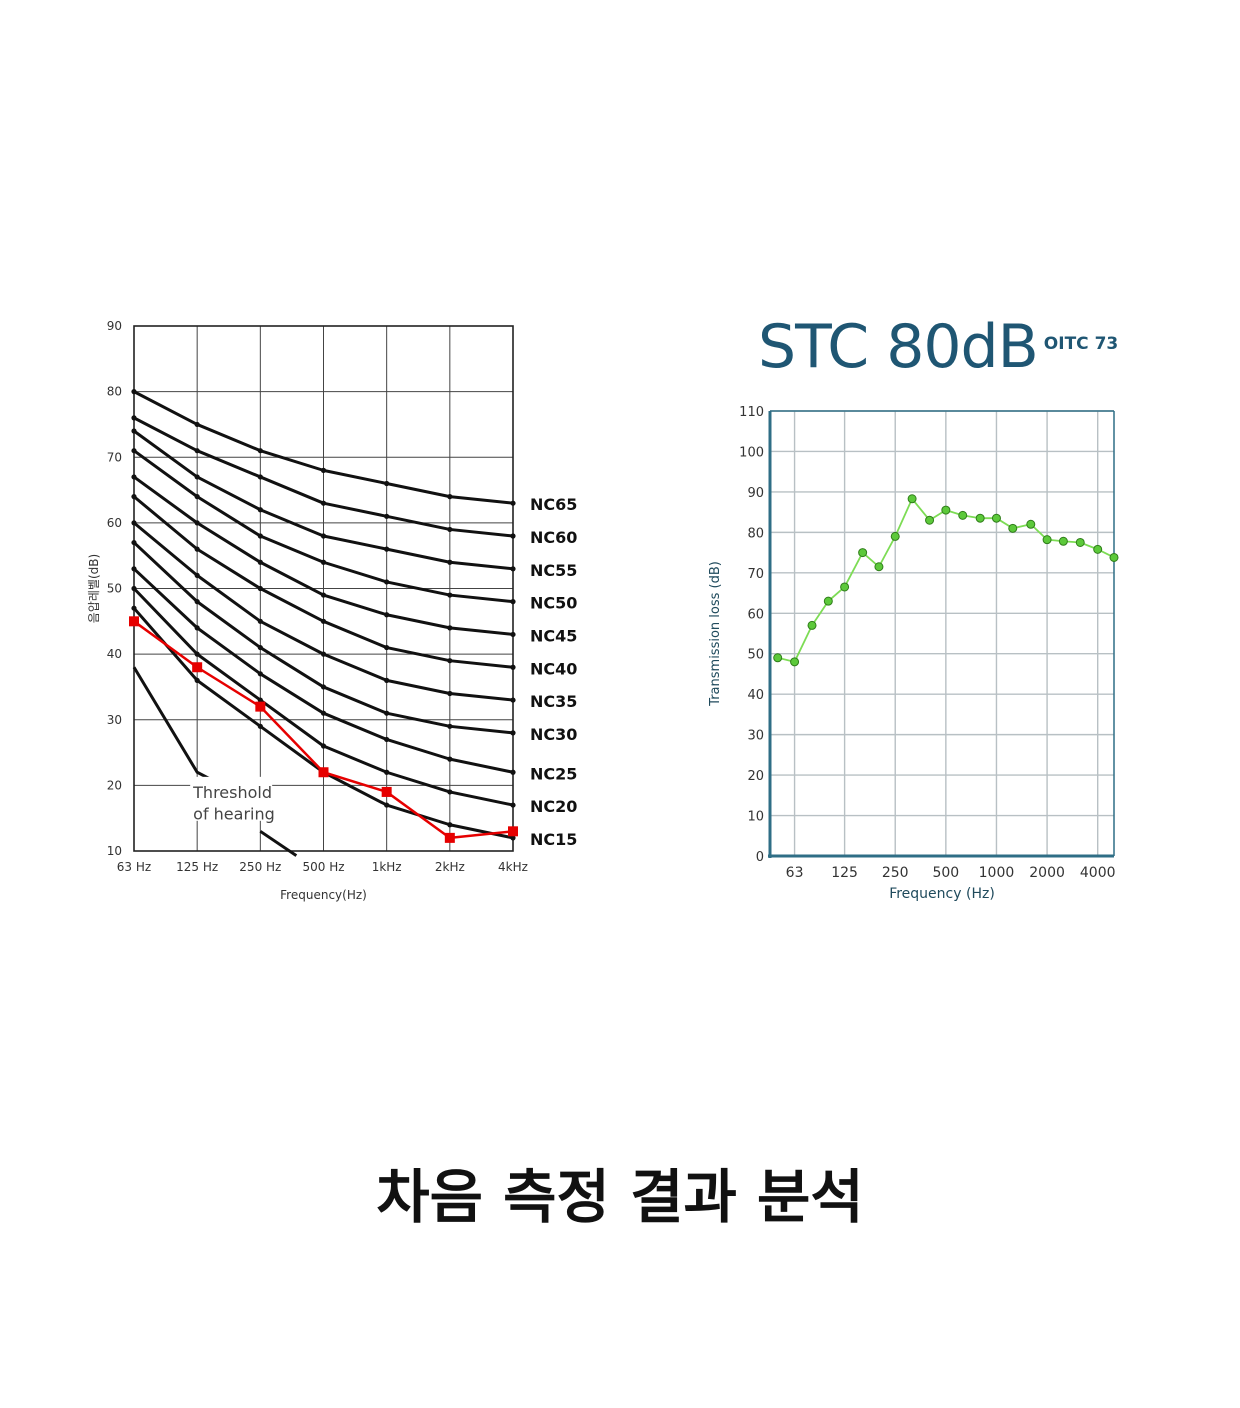 This screenshot has height=1408, width=1240. What do you see at coordinates (323, 867) in the screenshot?
I see `nc-x-tick-label: 500 Hz` at bounding box center [323, 867].